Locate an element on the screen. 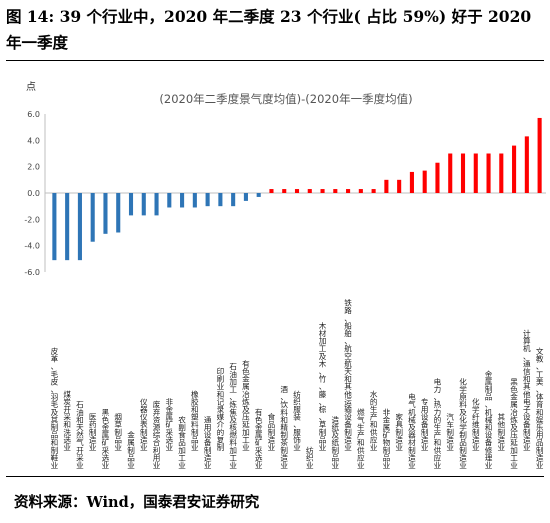 This screenshot has width=550, height=523. x-tick-label: 印刷业和记录媒介的复制 is located at coordinates (221, 409).